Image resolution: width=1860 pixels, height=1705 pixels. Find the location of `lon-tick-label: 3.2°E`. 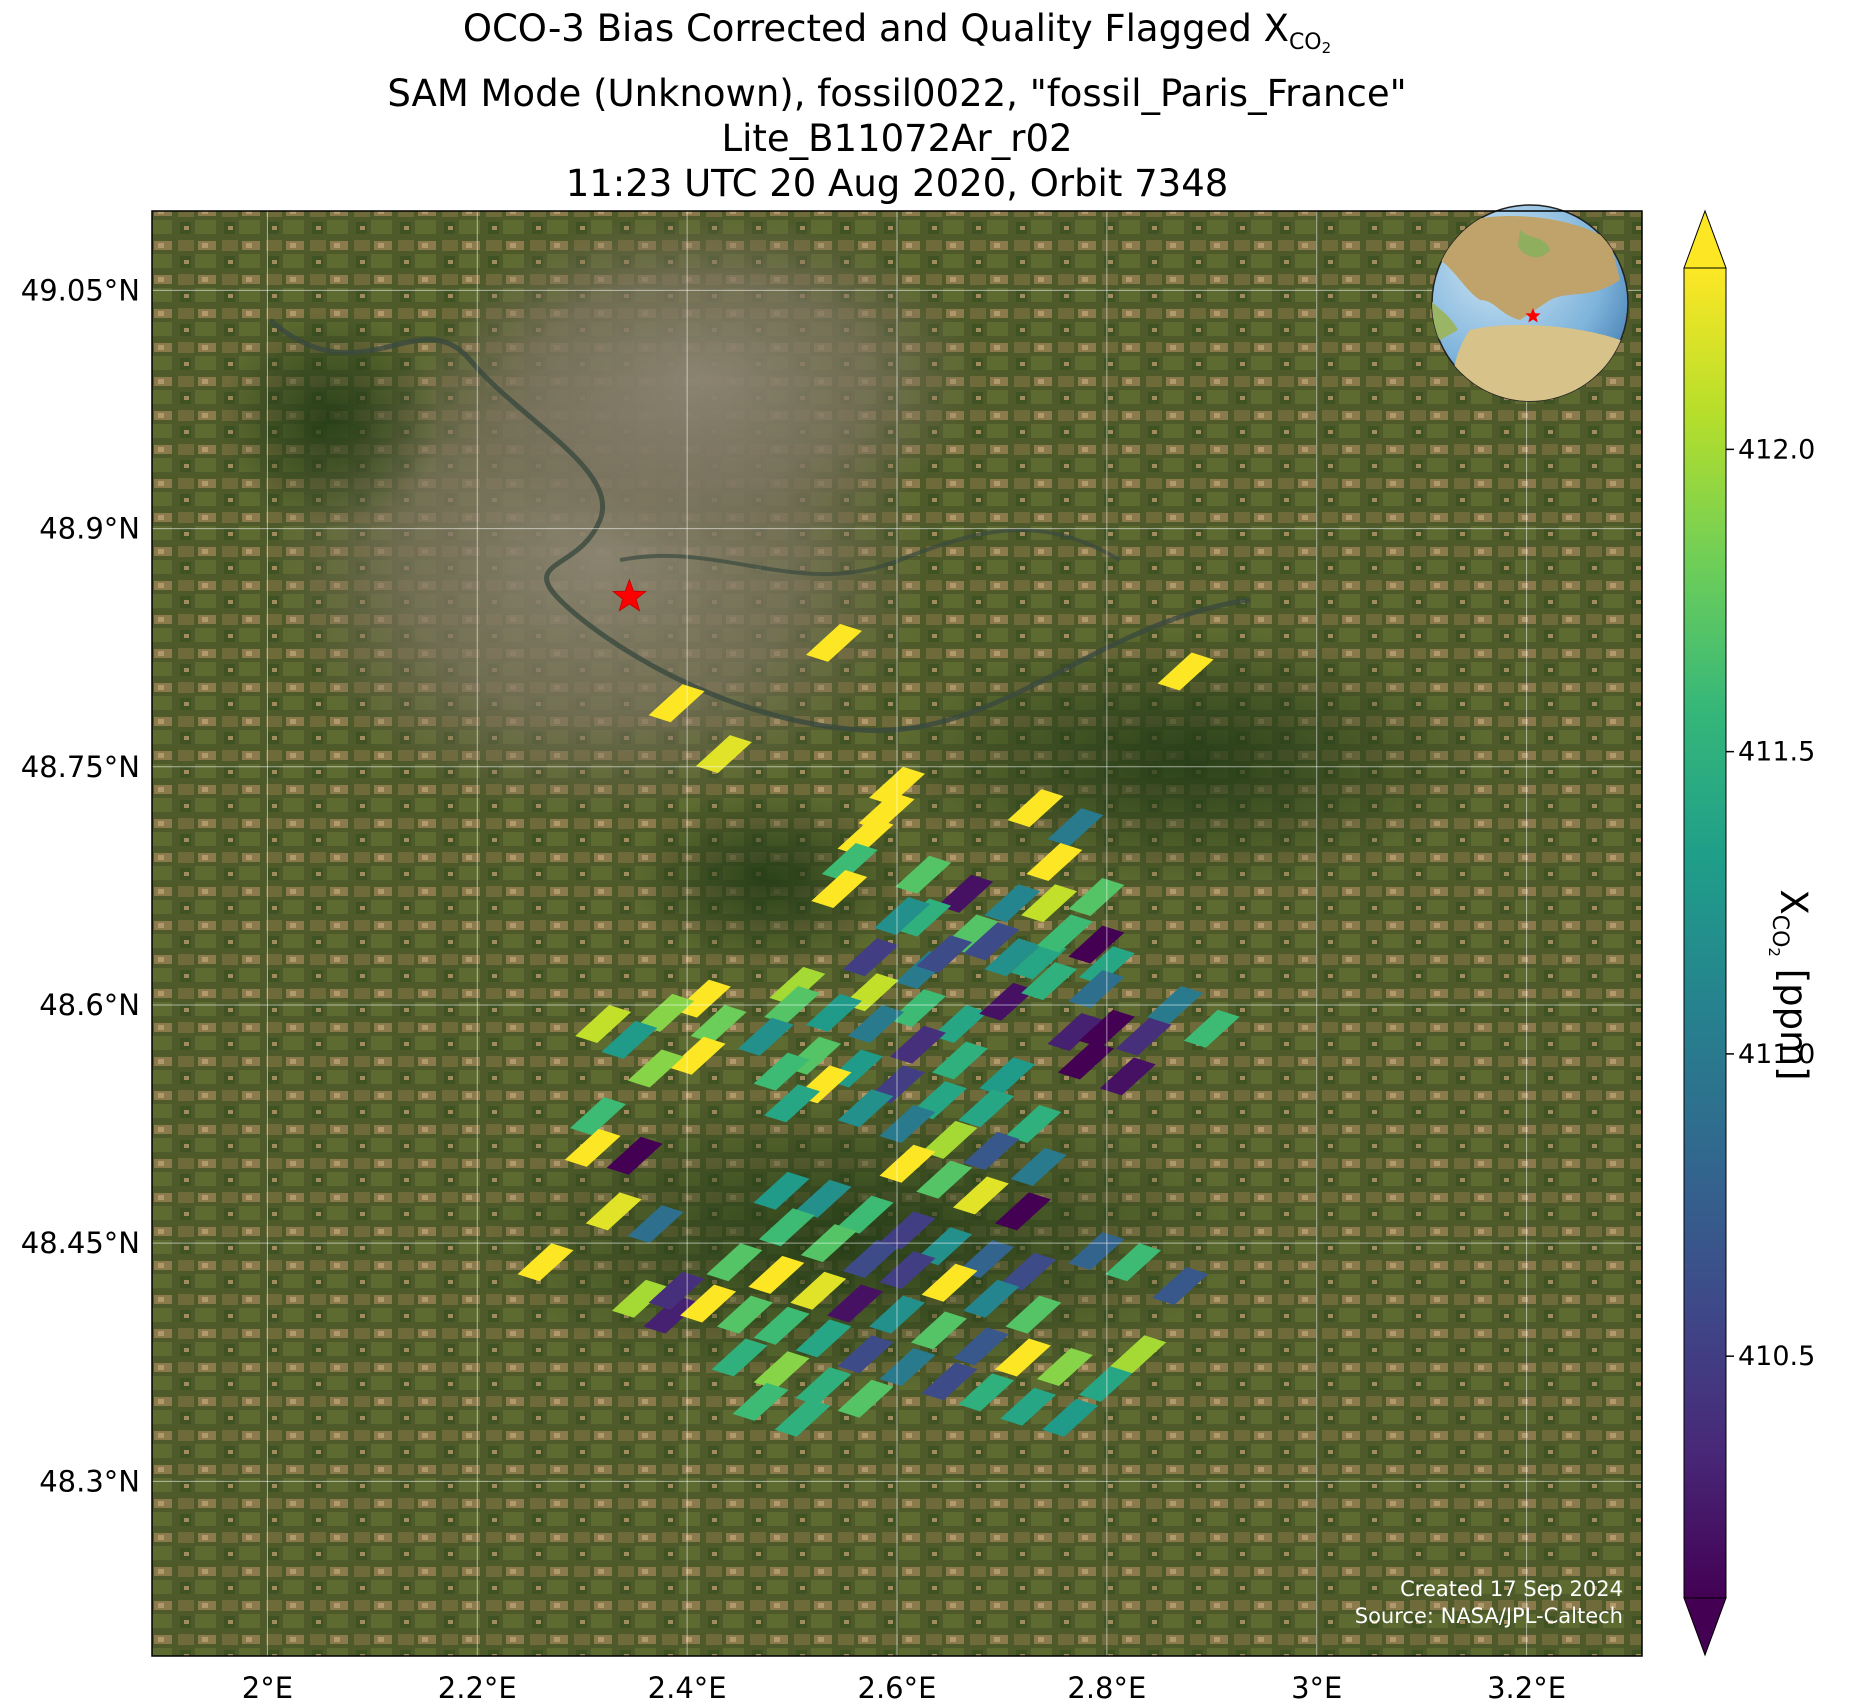

lon-tick-label: 3.2°E is located at coordinates (1526, 1688).